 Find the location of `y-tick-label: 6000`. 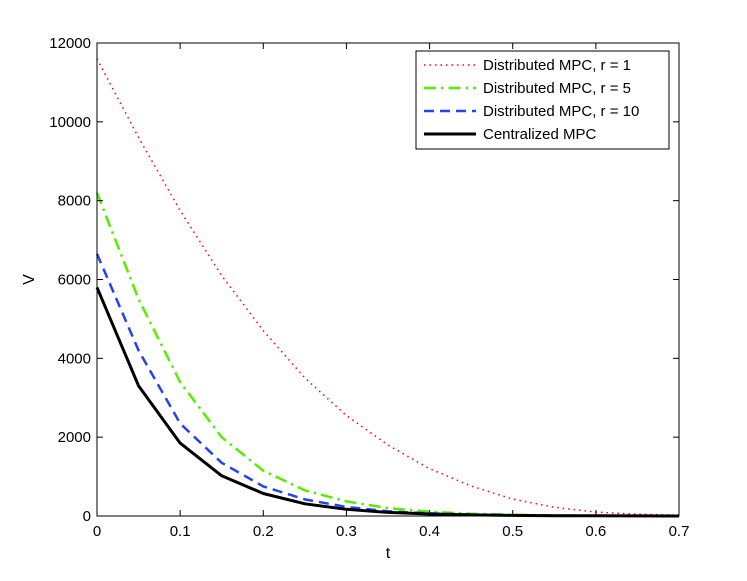

y-tick-label: 6000 is located at coordinates (74, 280).